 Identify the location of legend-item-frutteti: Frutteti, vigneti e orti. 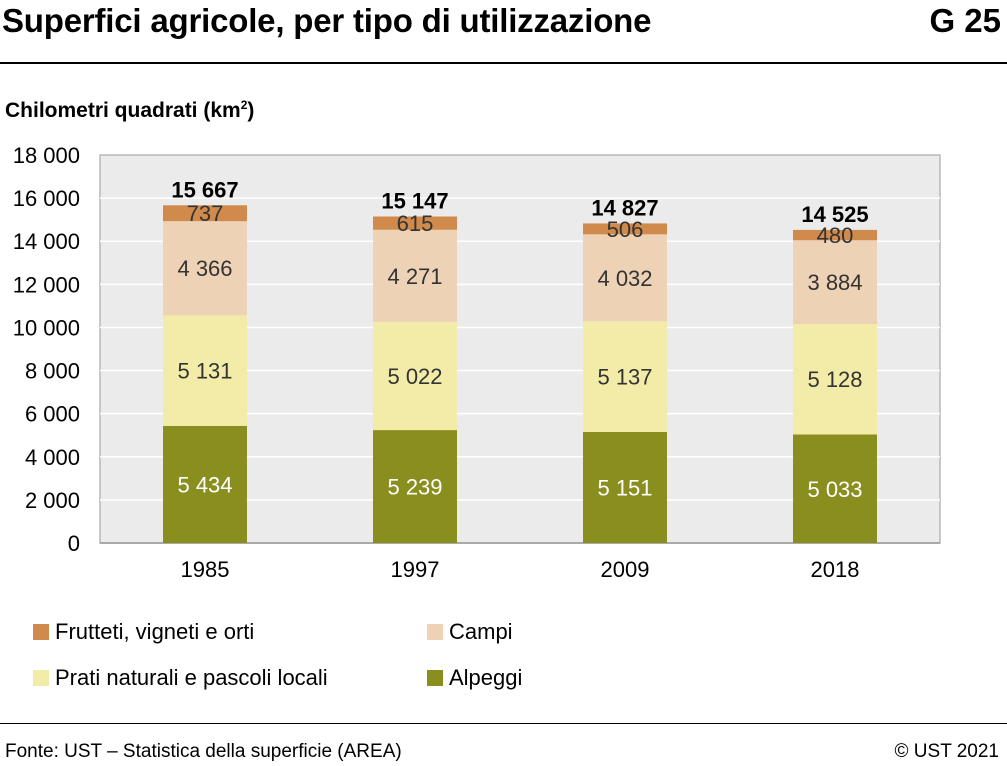
(143, 632).